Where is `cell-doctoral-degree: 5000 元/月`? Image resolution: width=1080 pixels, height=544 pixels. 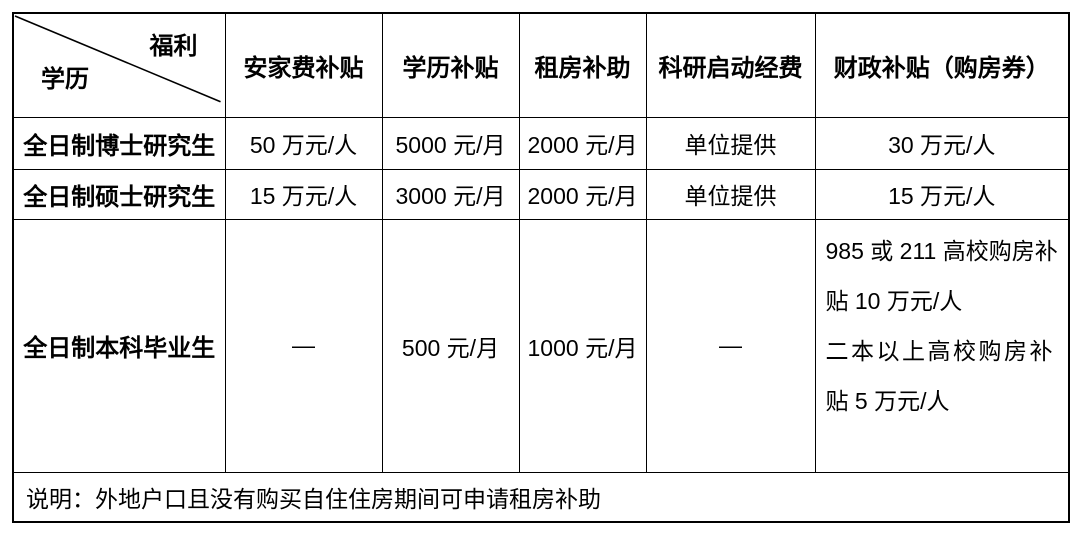
cell-doctoral-degree: 5000 元/月 is located at coordinates (450, 143).